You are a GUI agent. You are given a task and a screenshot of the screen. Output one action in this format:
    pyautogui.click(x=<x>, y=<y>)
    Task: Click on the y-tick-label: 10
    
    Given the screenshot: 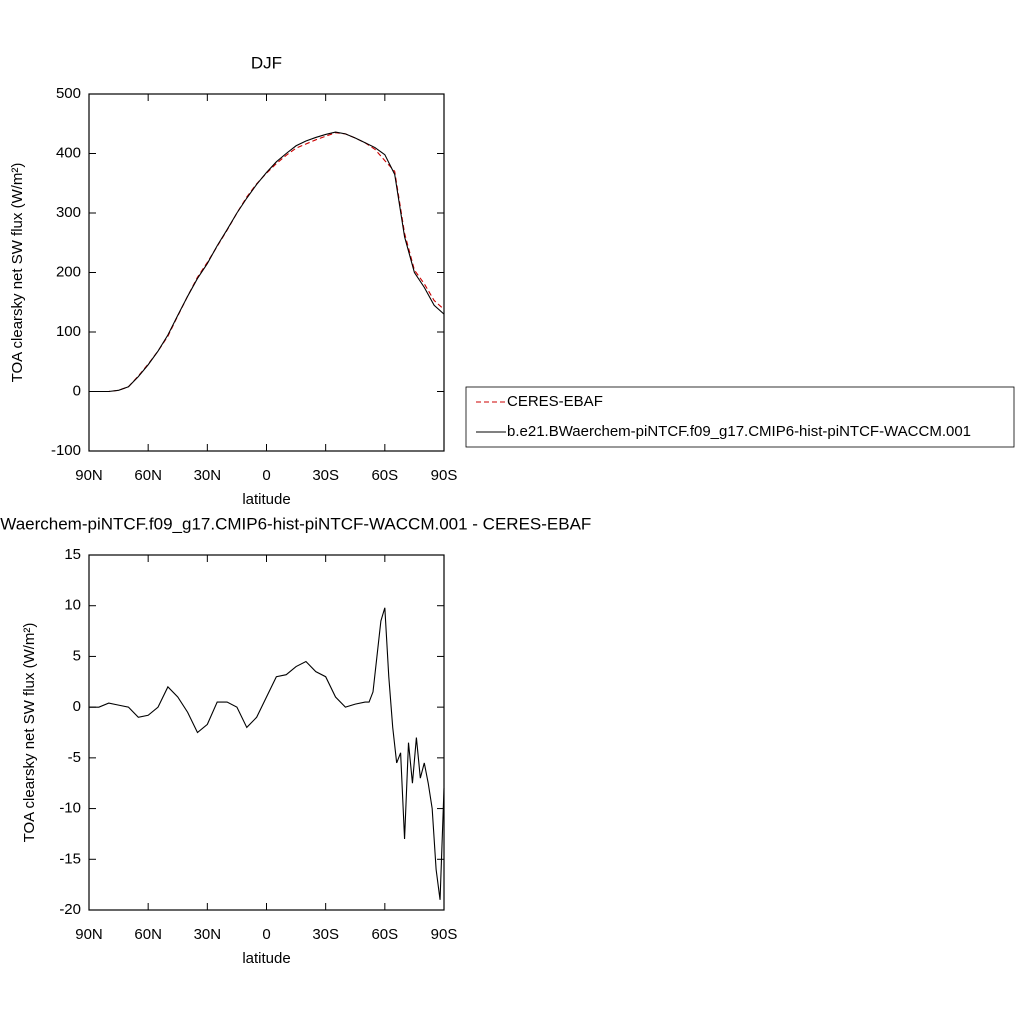 What is the action you would take?
    pyautogui.click(x=72, y=605)
    